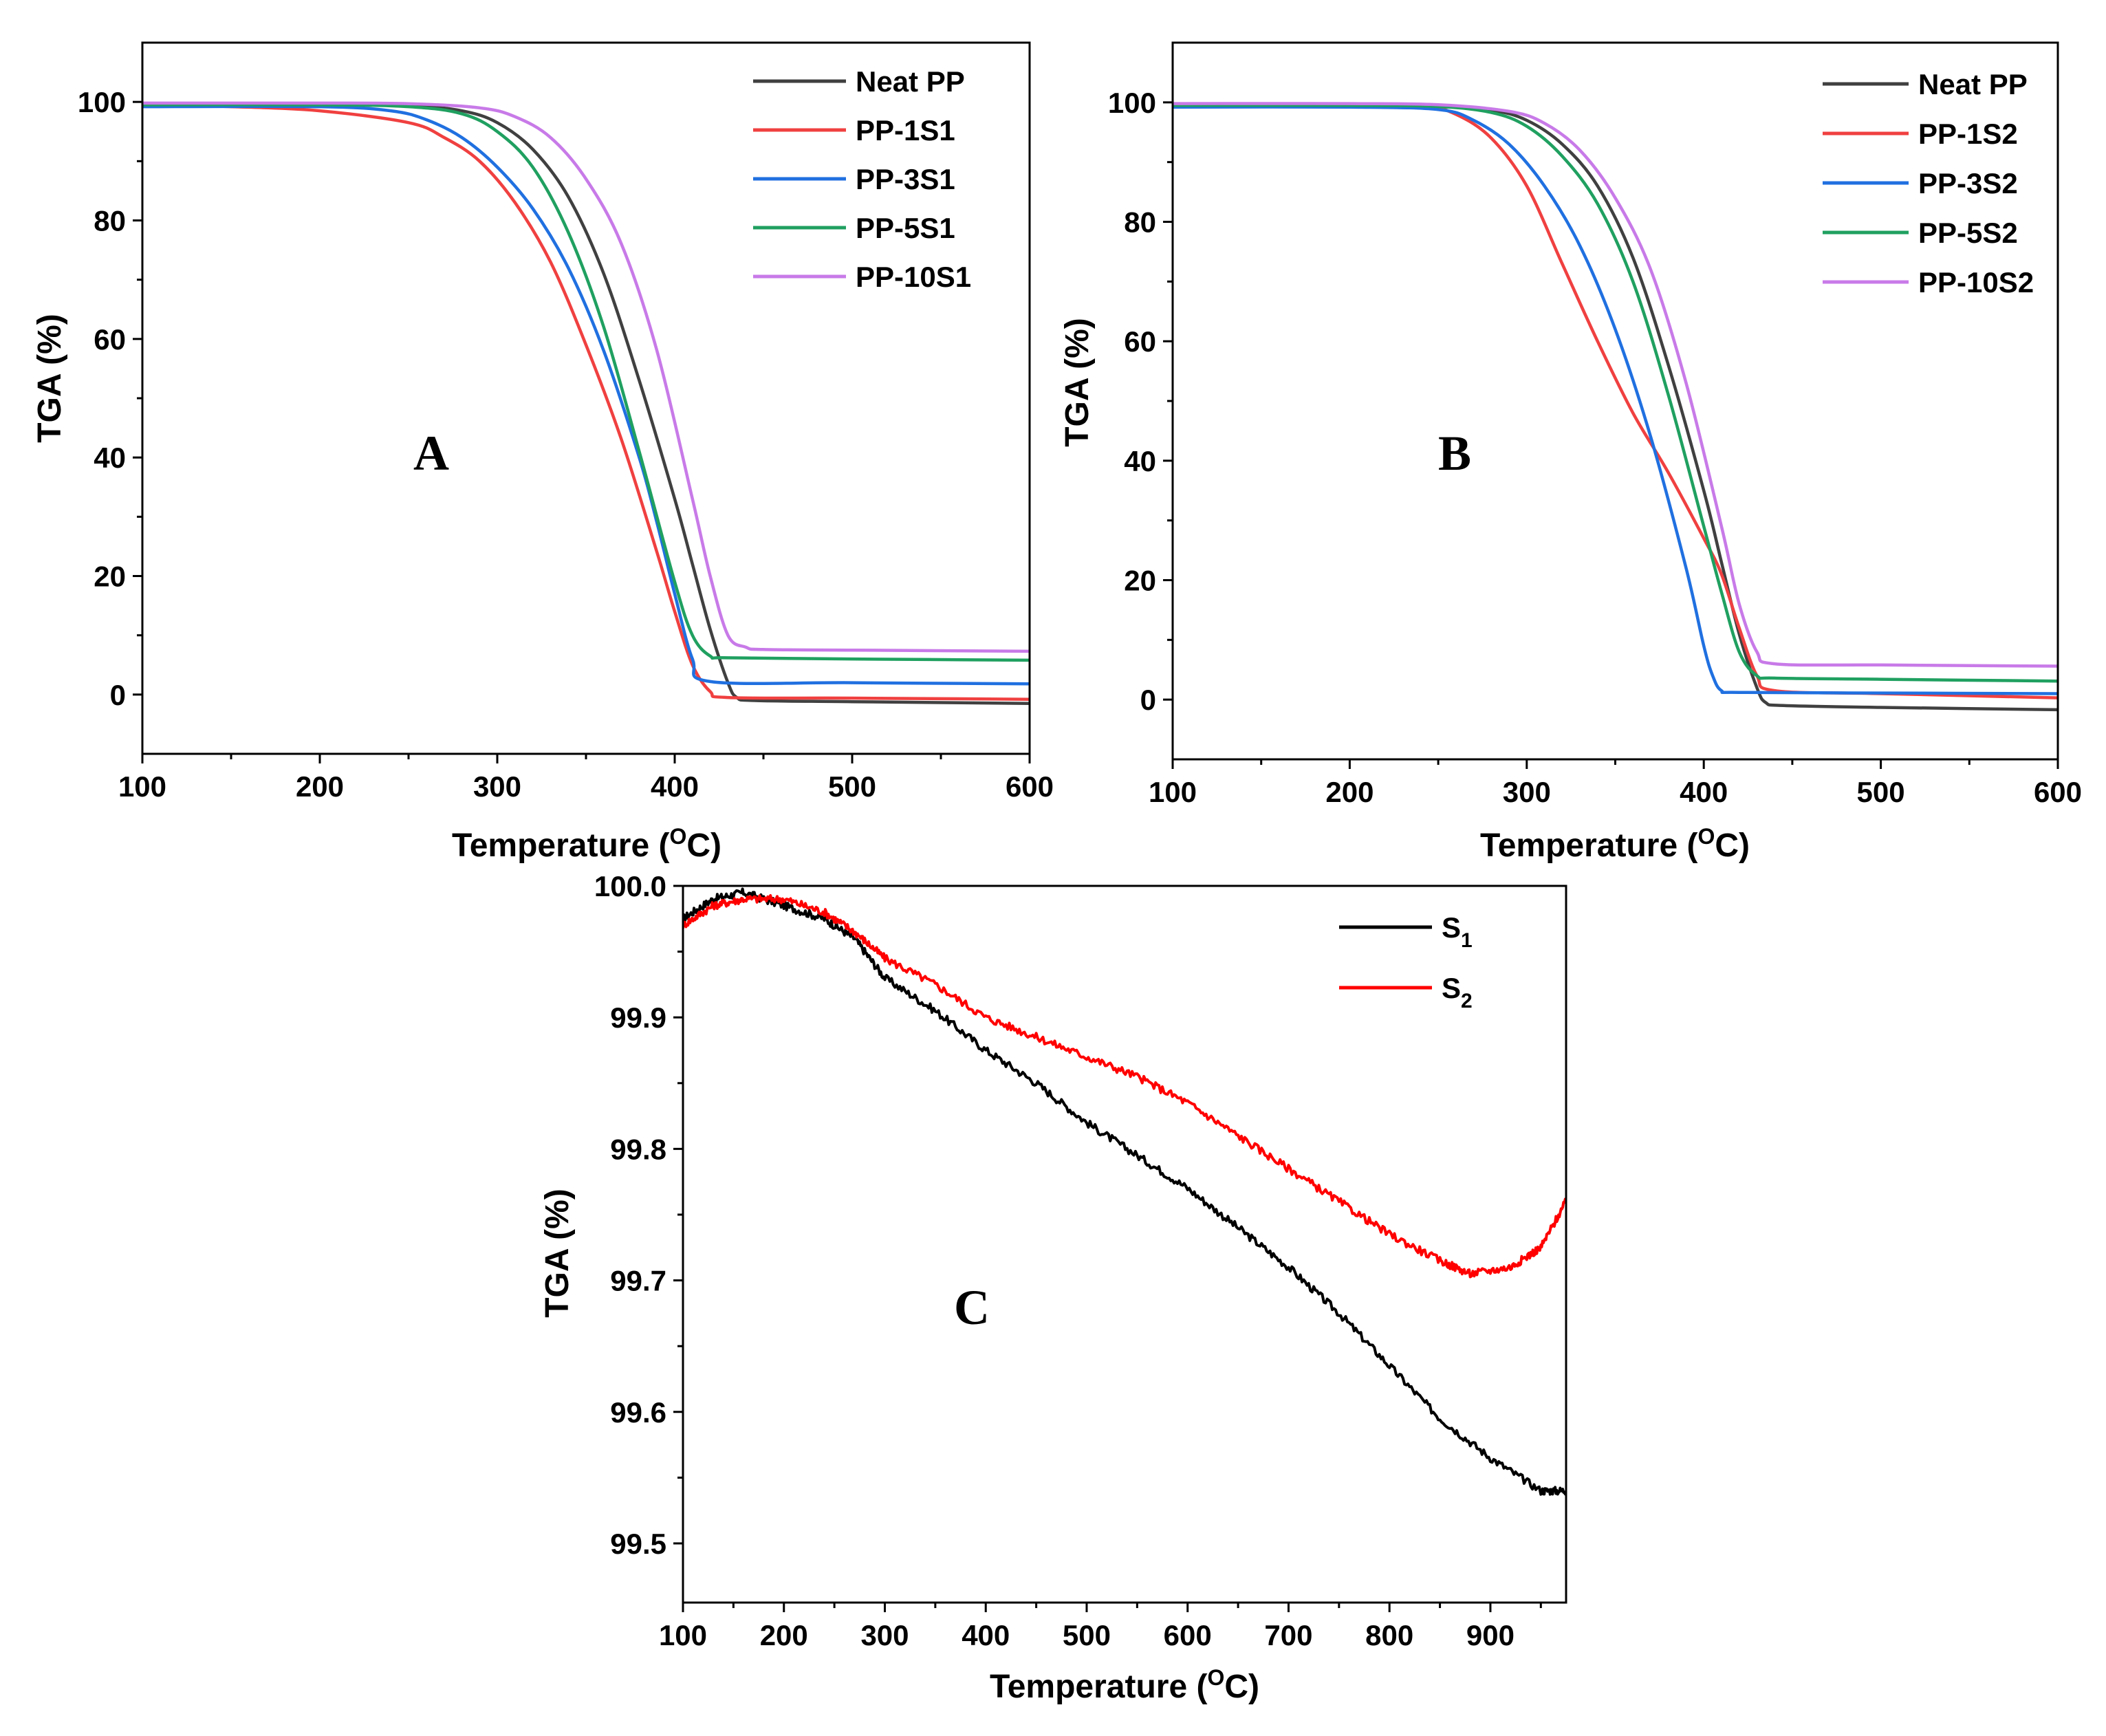  What do you see at coordinates (884, 1635) in the screenshot?
I see `panel-c-x-tick-label: 300` at bounding box center [884, 1635].